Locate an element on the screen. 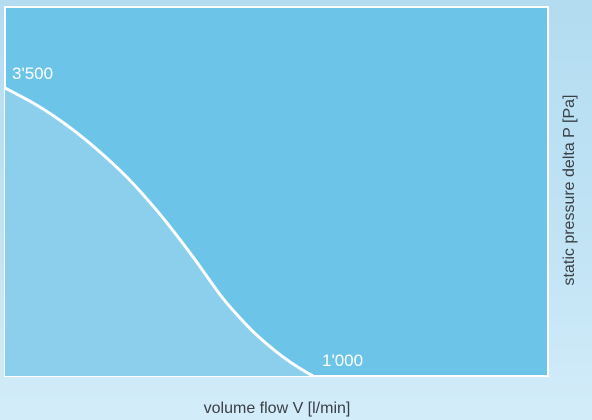  y-max-annotation: 3'500 is located at coordinates (32, 73).